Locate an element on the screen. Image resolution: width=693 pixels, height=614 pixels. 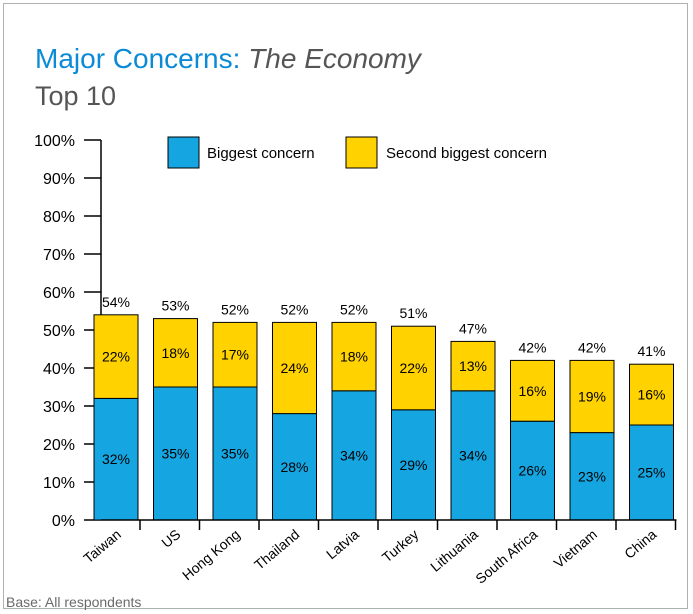
y-tick-label: 0% is located at coordinates (63, 521).